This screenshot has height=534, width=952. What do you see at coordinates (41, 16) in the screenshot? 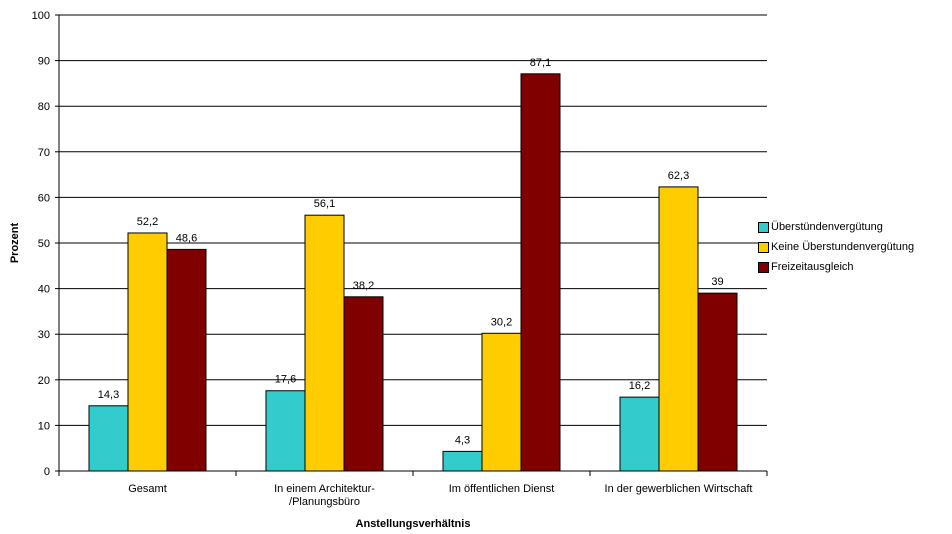
I see `y-tick-label: 100` at bounding box center [41, 16].